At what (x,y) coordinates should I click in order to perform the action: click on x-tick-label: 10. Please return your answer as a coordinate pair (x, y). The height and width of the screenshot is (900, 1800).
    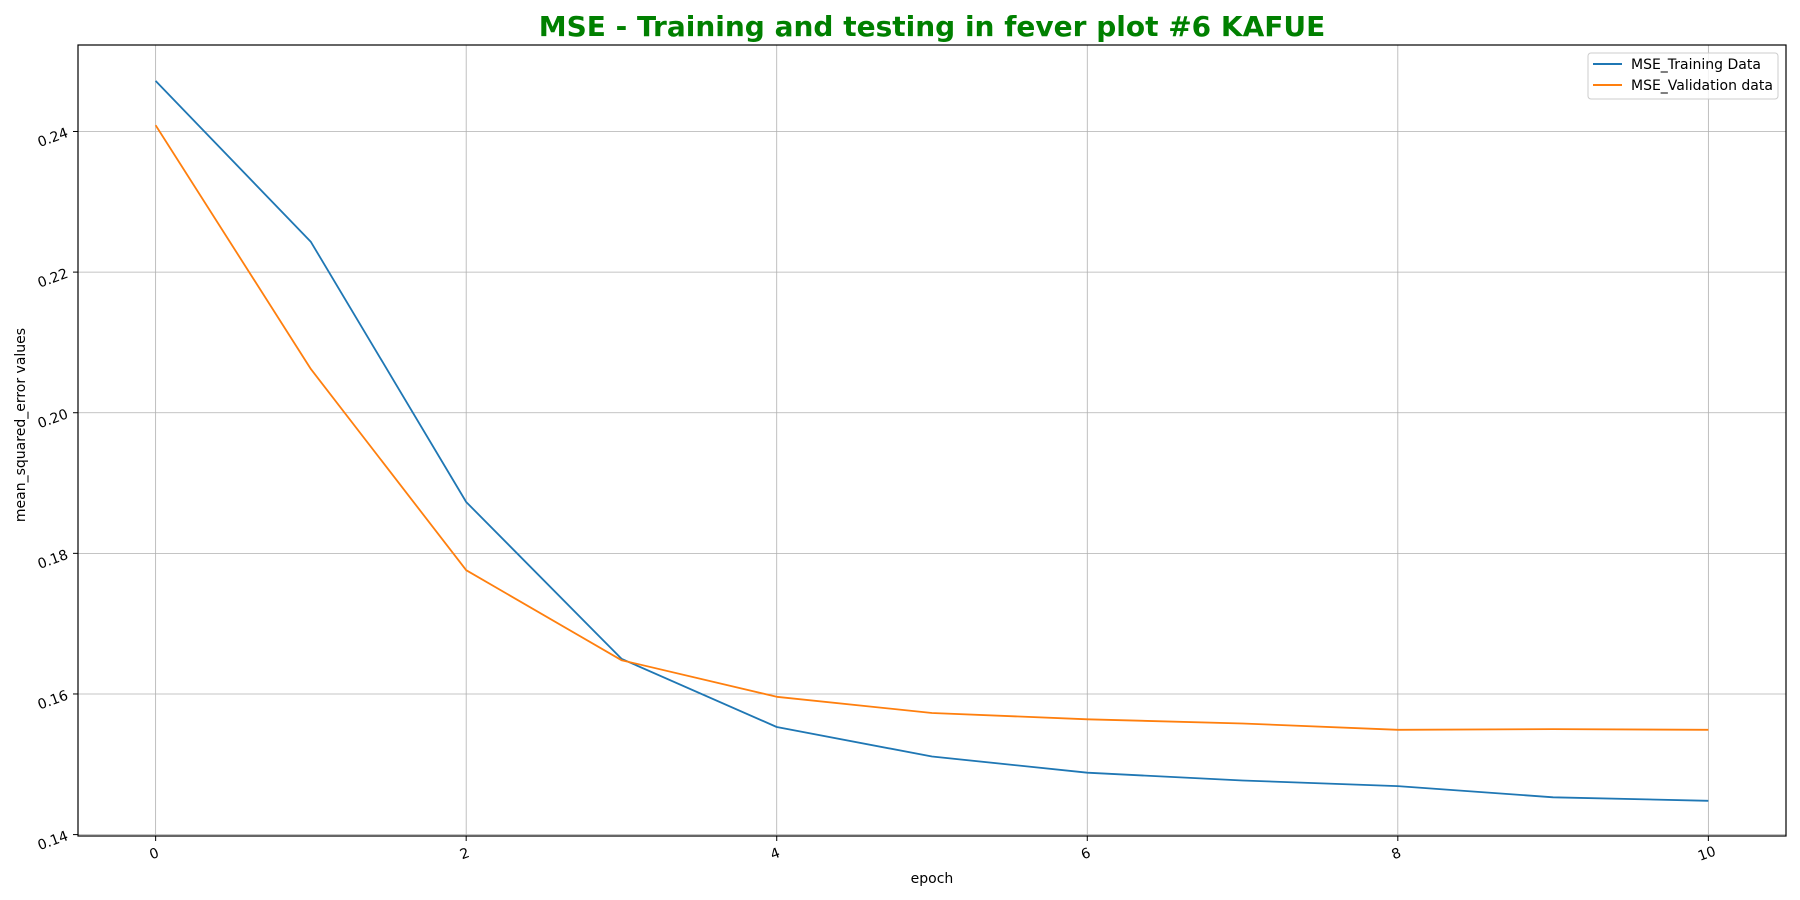
    Looking at the image, I should click on (1707, 854).